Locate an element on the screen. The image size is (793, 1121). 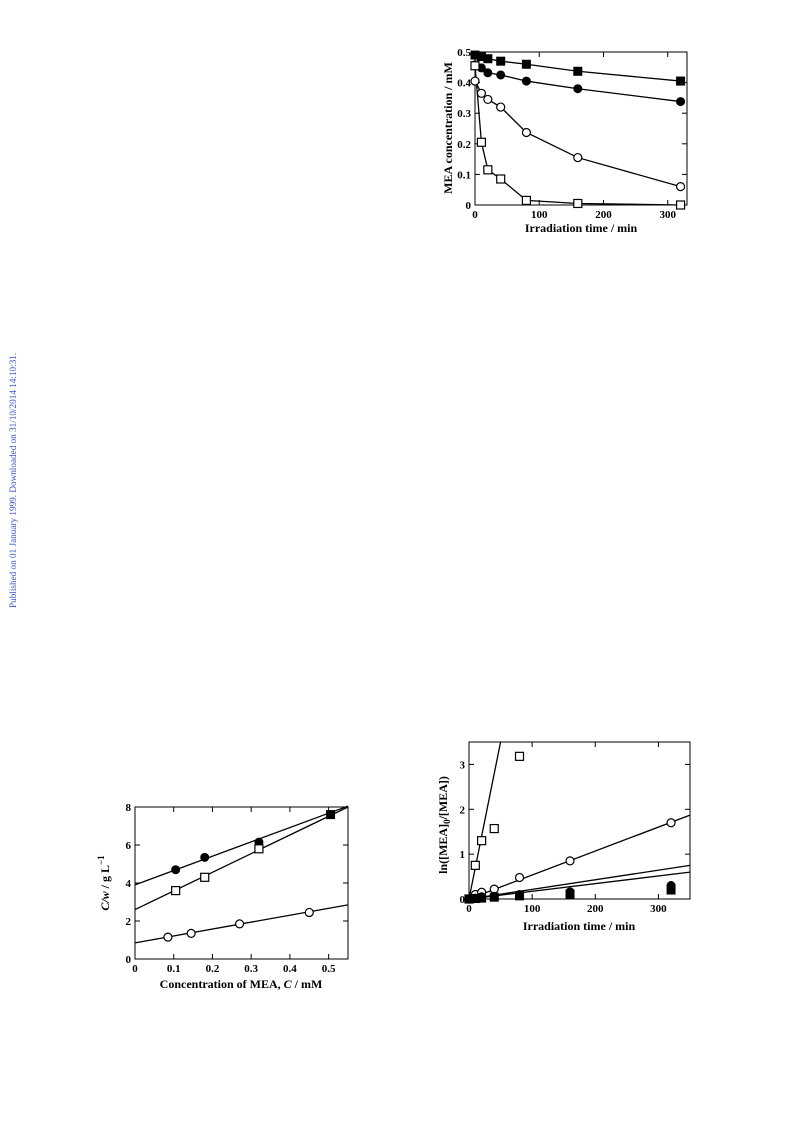
plot-frame is located at coordinates (579, 820).